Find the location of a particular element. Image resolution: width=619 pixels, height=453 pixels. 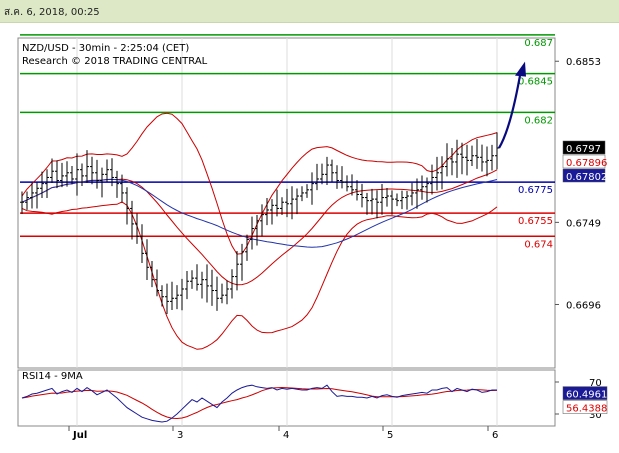

x-tick-label: 5 is located at coordinates (390, 435).